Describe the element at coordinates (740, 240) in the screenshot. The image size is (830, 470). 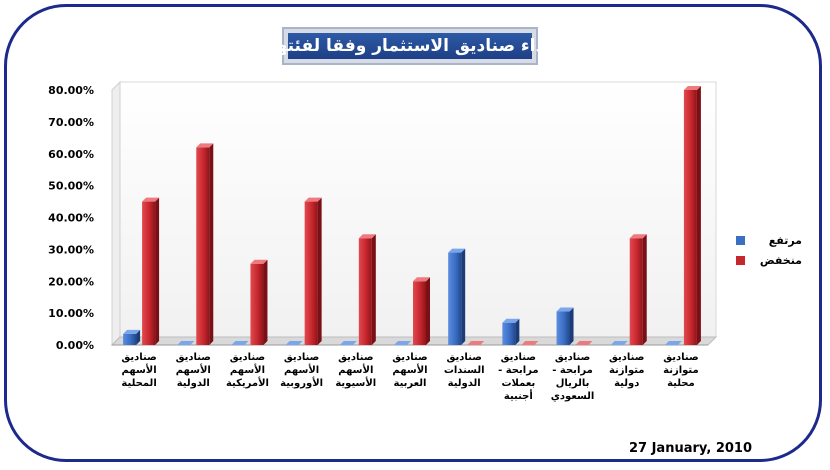
I see `legend-swatch-rise` at that location.